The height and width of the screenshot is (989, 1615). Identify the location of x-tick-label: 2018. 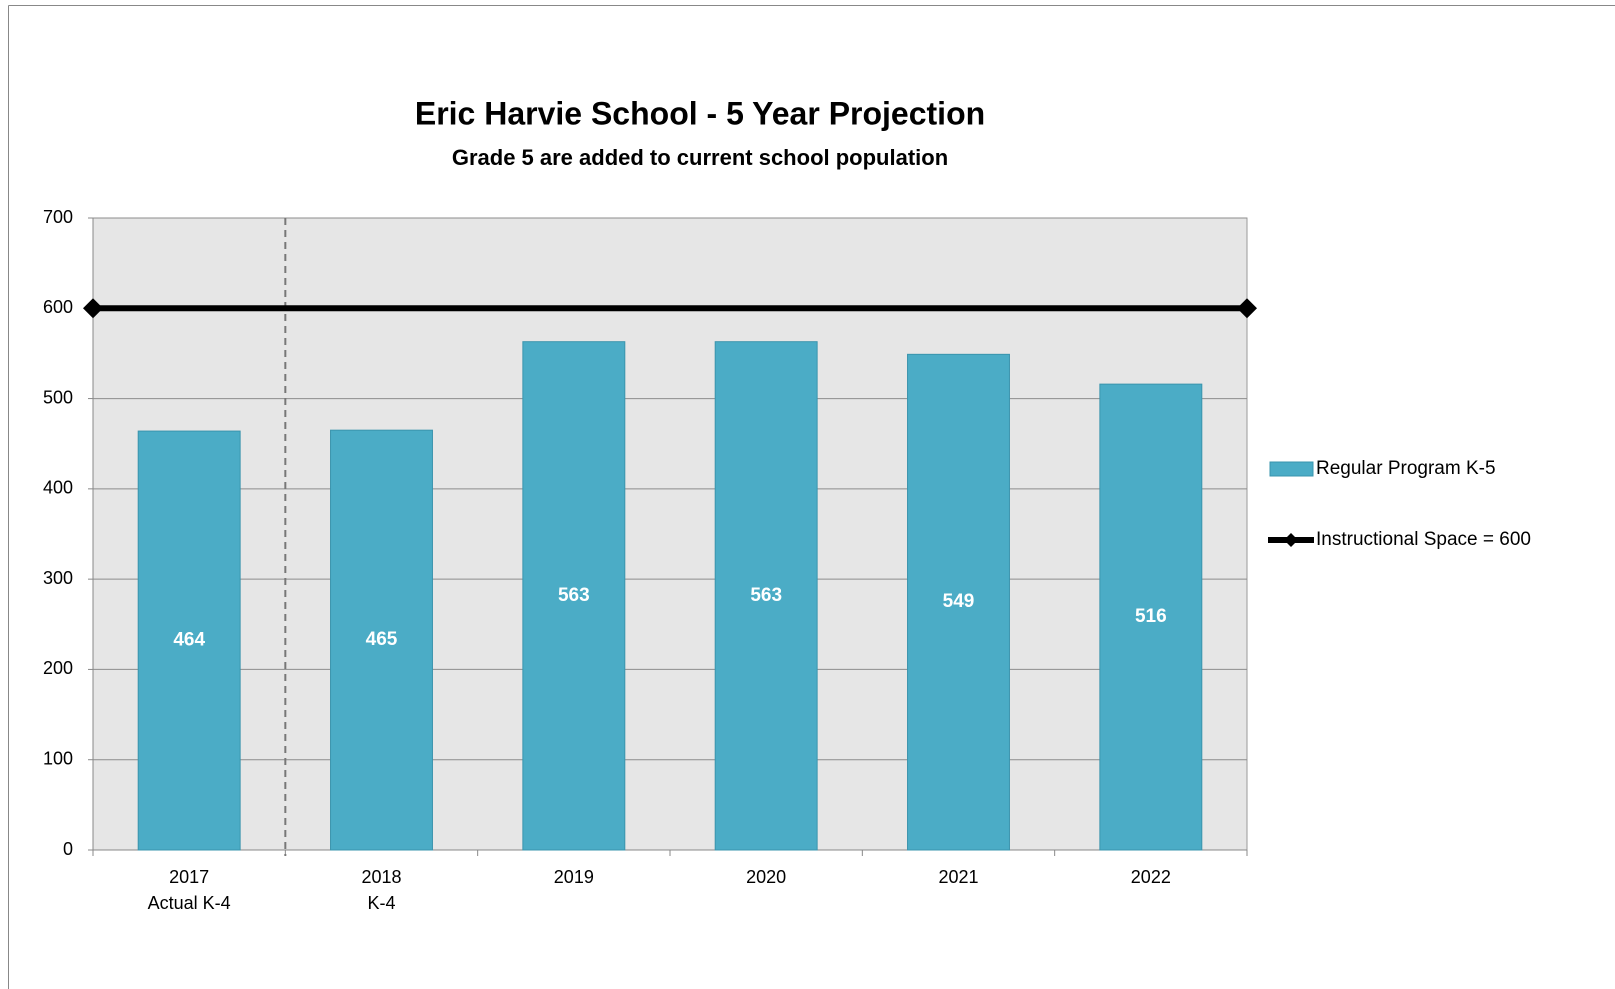
(381, 877).